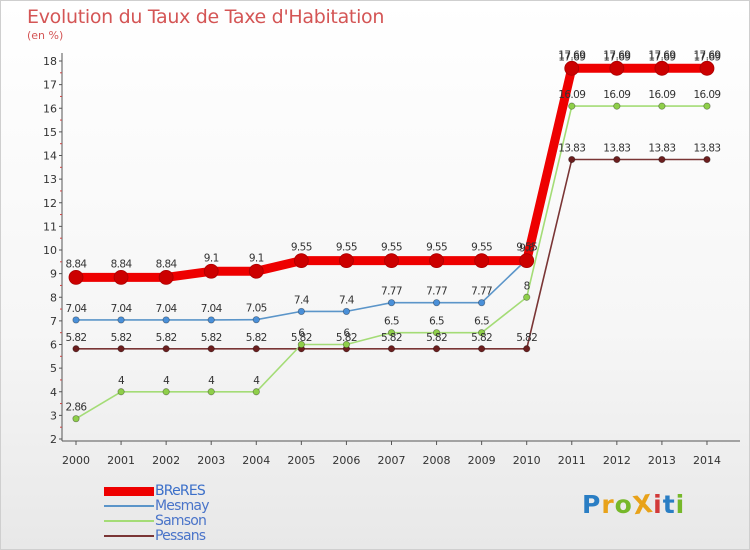  I want to click on data-label-samson: 6, so click(301, 334).